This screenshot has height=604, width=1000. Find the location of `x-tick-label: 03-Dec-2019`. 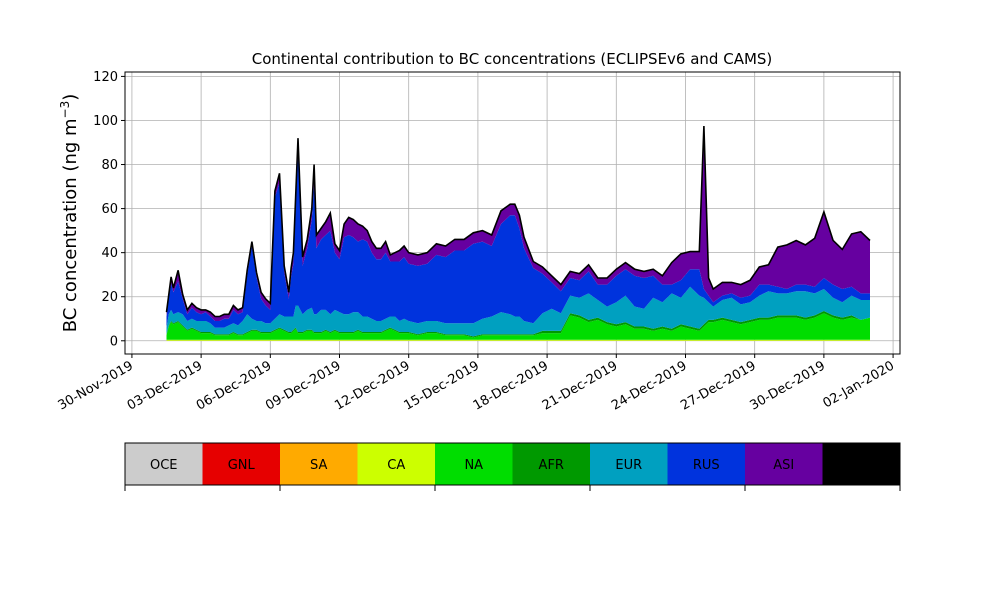

x-tick-label: 03-Dec-2019 is located at coordinates (165, 385).